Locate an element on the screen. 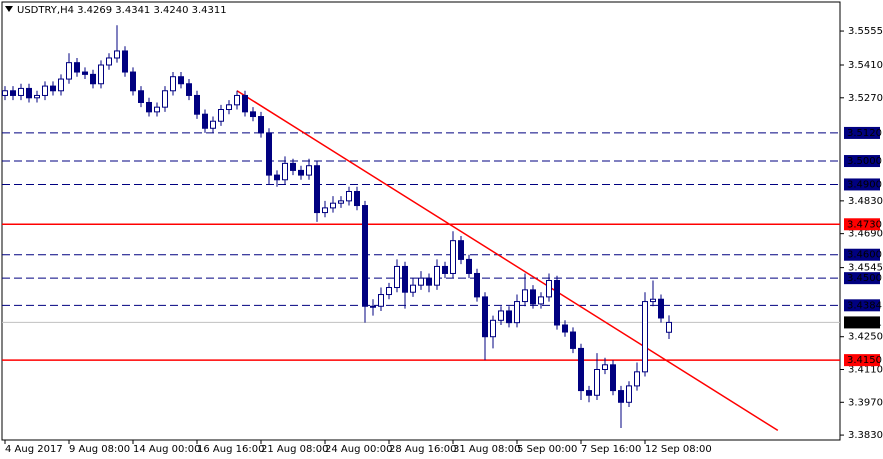  y-tick-label: 3.4110 is located at coordinates (865, 369).